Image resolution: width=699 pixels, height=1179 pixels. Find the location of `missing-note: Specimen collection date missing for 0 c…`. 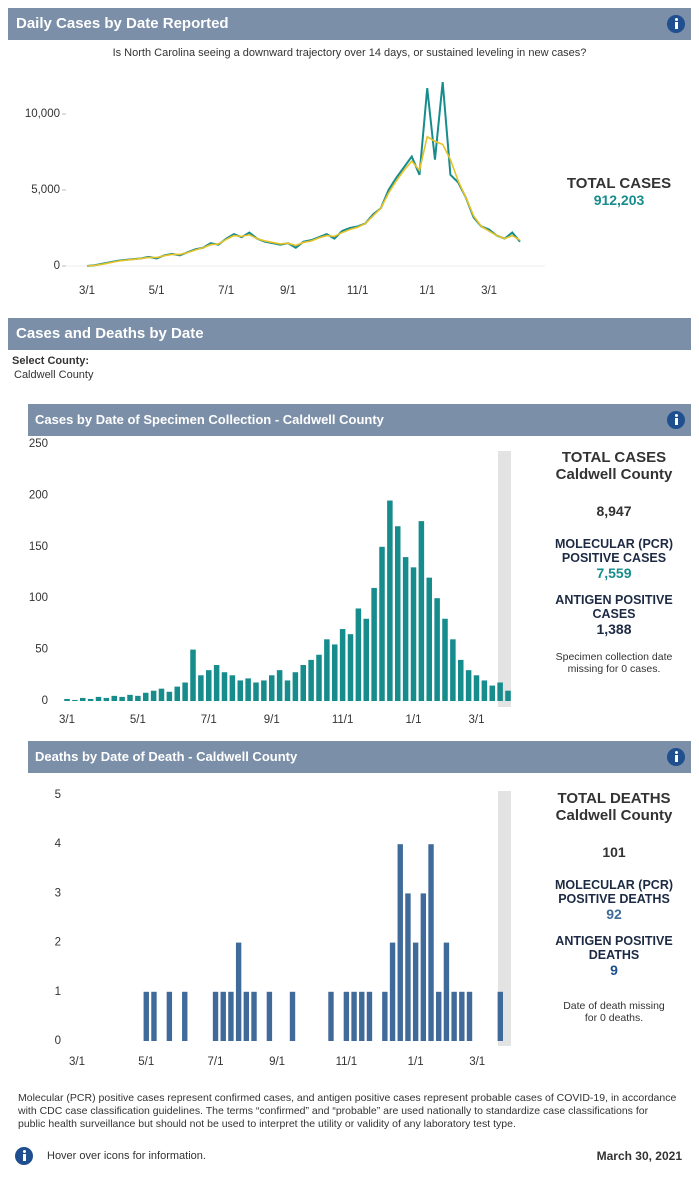

missing-note: Specimen collection date missing for 0 c… is located at coordinates (614, 663).